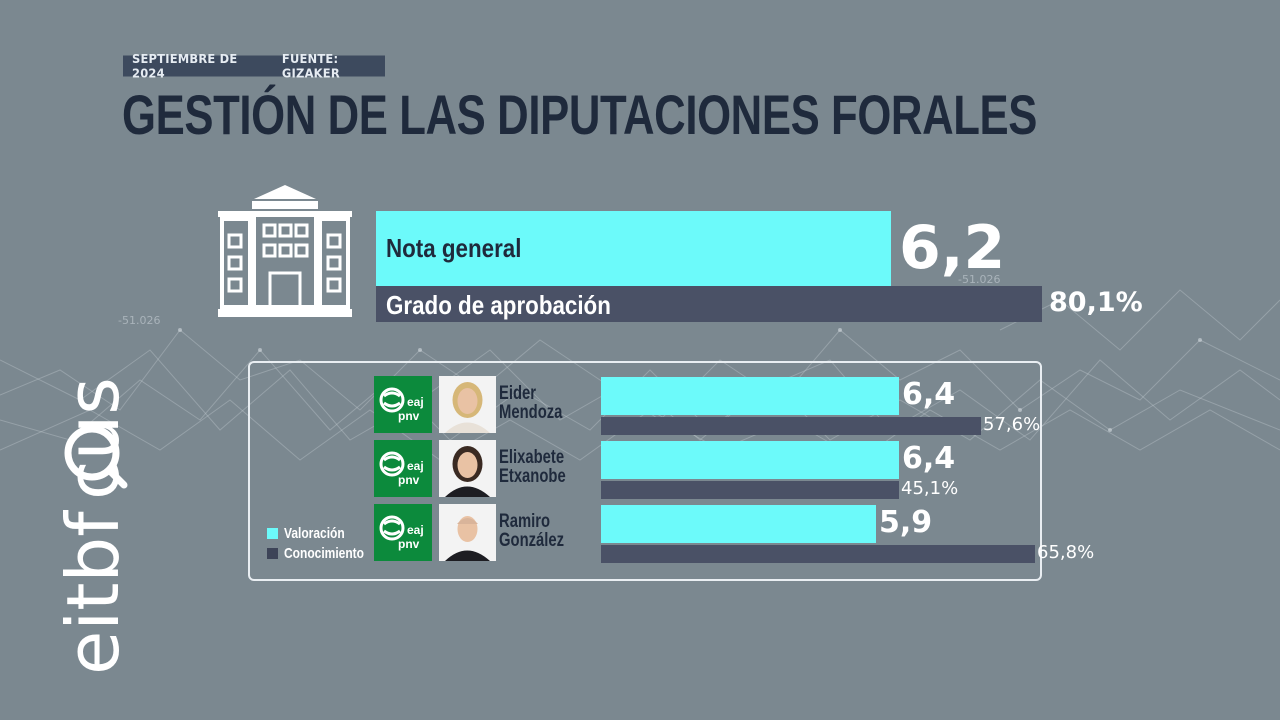  What do you see at coordinates (532, 540) in the screenshot?
I see `candidate-last-name: González` at bounding box center [532, 540].